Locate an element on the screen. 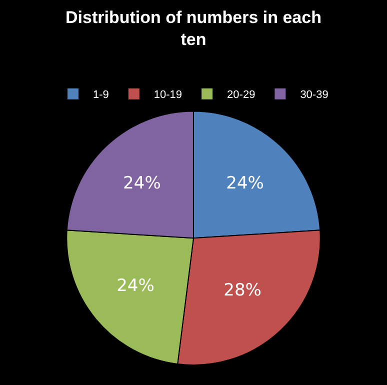 The image size is (387, 385). legend-label: 20-29 is located at coordinates (241, 95).